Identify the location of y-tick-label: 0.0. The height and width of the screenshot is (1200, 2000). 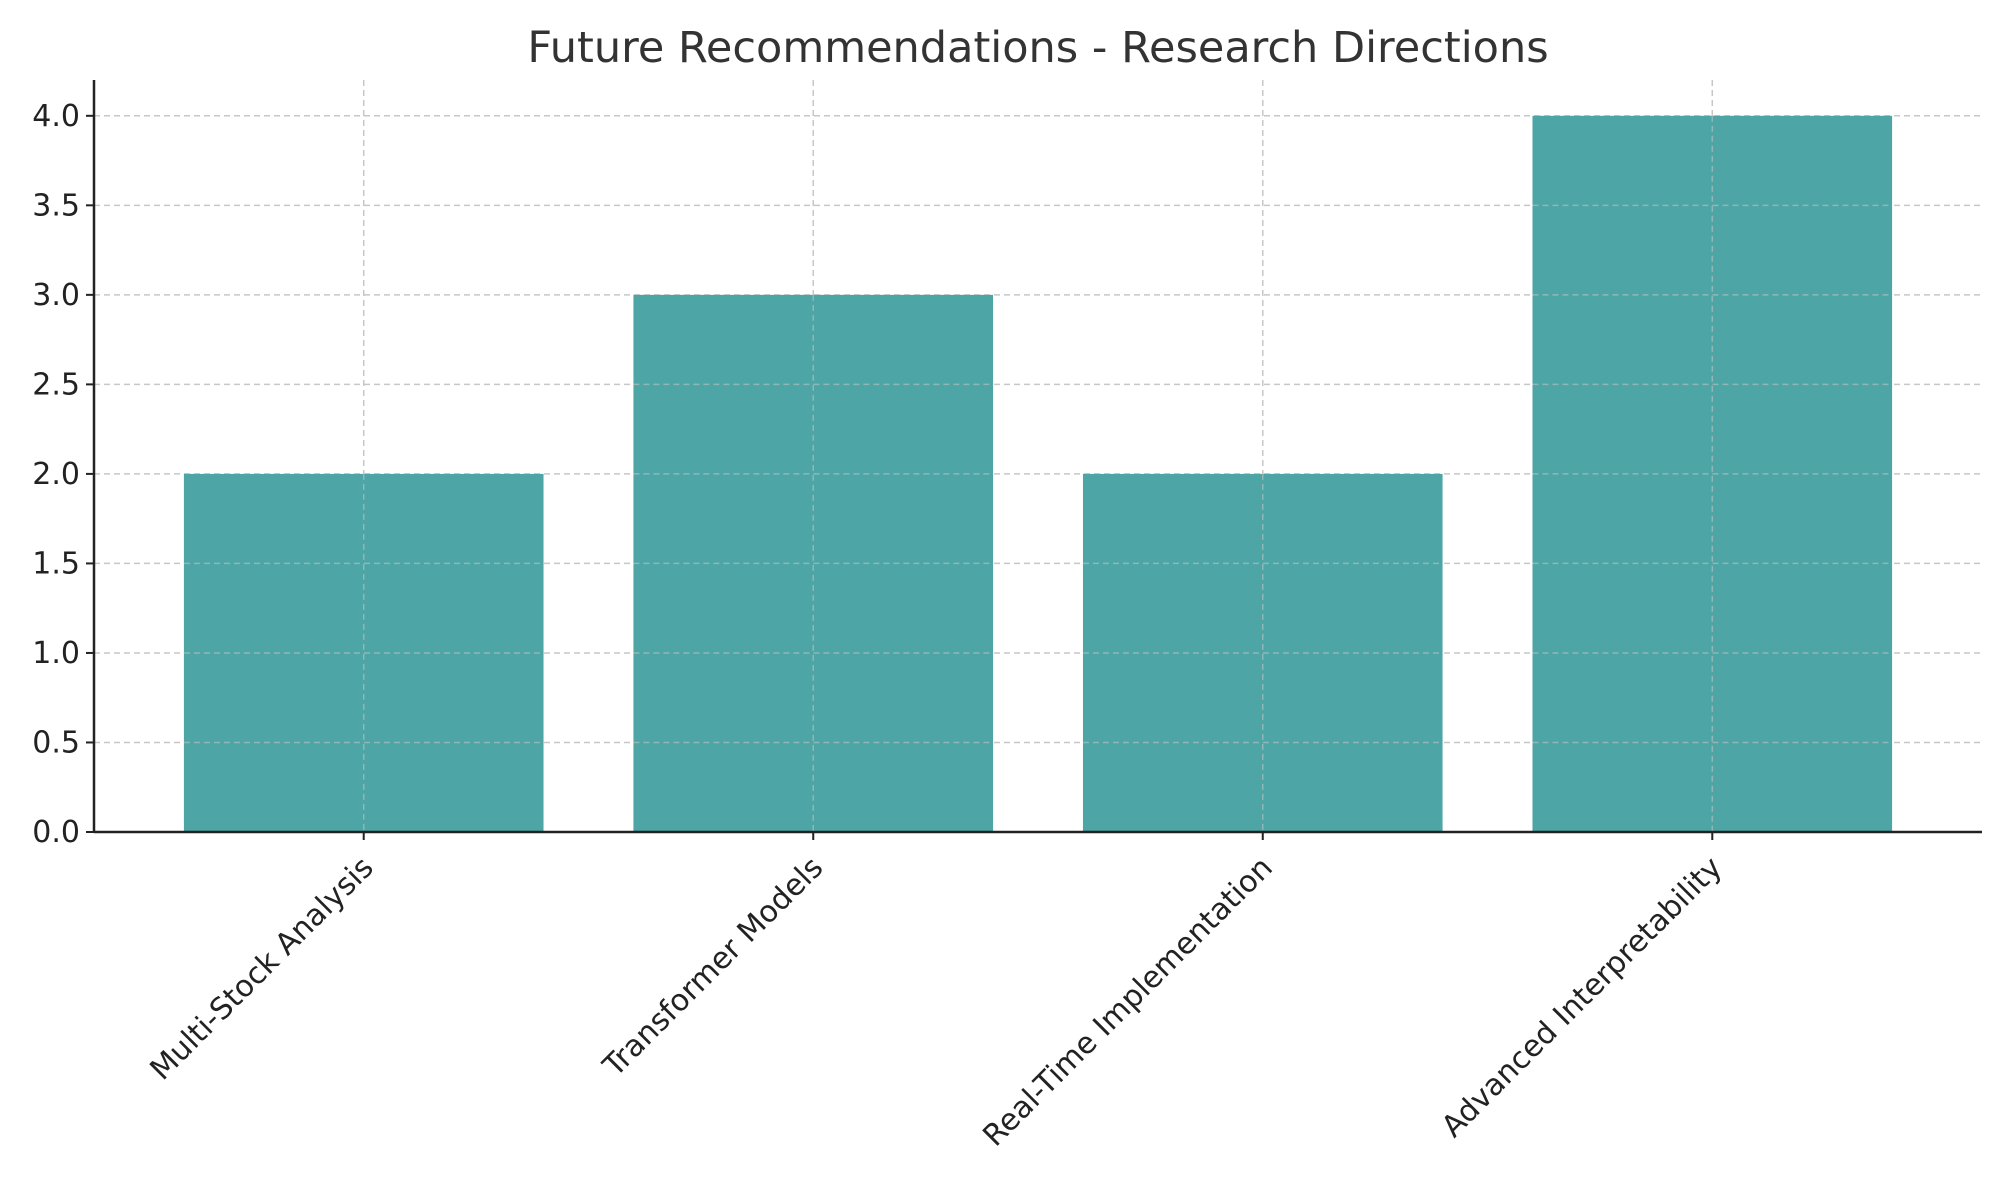
(56, 832).